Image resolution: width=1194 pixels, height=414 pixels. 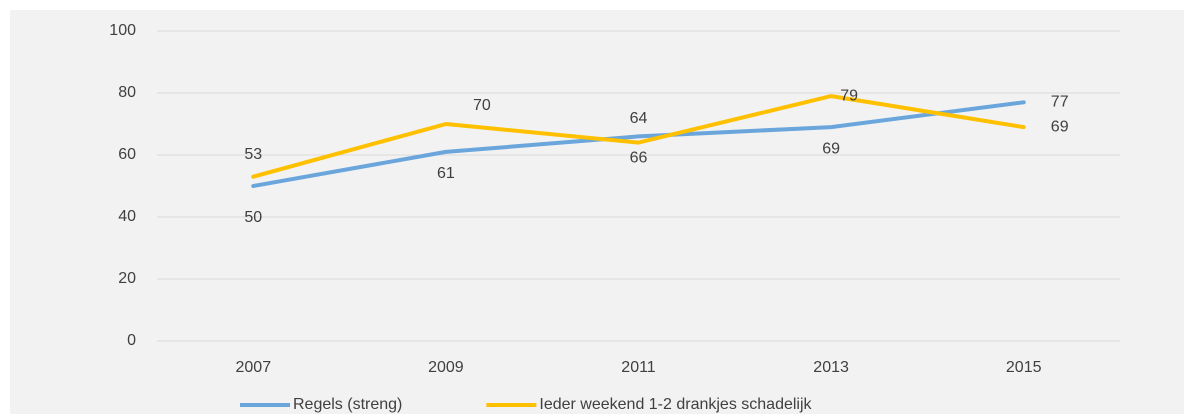 I want to click on y-tick-label: 60, so click(x=127, y=154).